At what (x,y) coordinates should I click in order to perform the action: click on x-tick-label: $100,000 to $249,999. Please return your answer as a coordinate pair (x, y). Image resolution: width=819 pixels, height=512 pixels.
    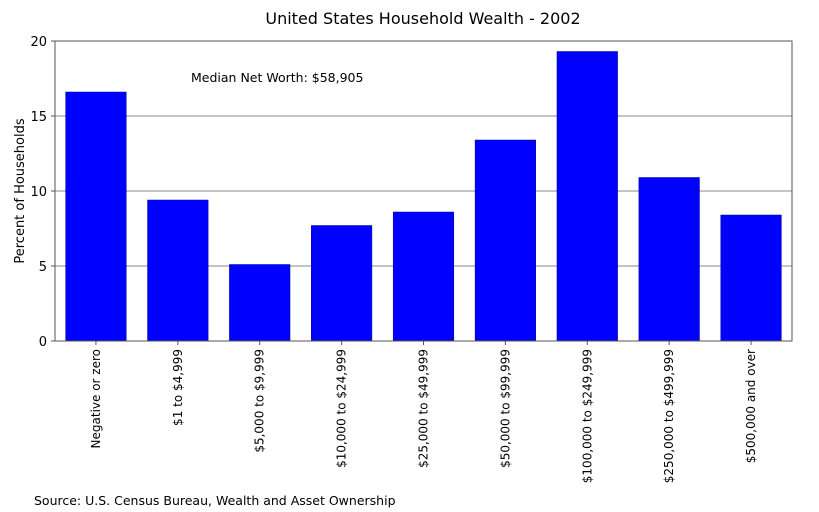
    Looking at the image, I should click on (587, 416).